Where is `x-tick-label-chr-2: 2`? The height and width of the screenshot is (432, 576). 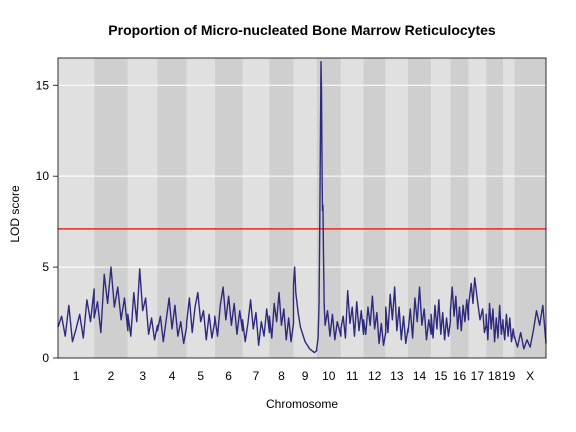 x-tick-label-chr-2: 2 is located at coordinates (111, 376).